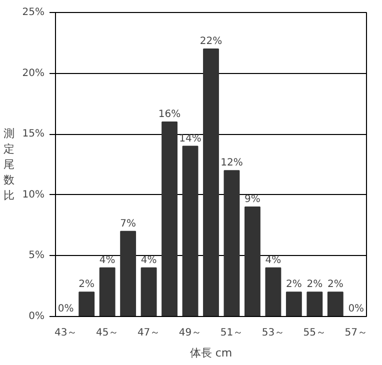 The image size is (382, 365). I want to click on y-tick-label: 20%, so click(33, 73).